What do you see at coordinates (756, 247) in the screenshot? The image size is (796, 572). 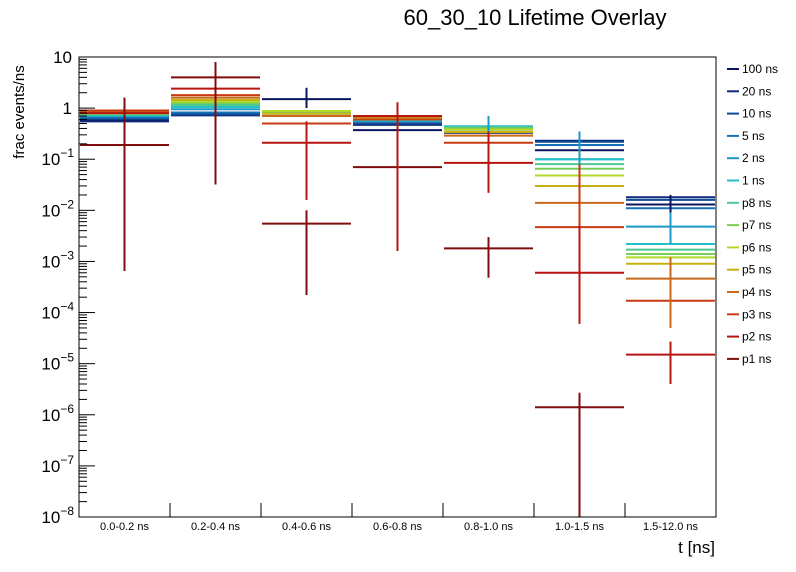 I see `legend-entry: p6 ns` at bounding box center [756, 247].